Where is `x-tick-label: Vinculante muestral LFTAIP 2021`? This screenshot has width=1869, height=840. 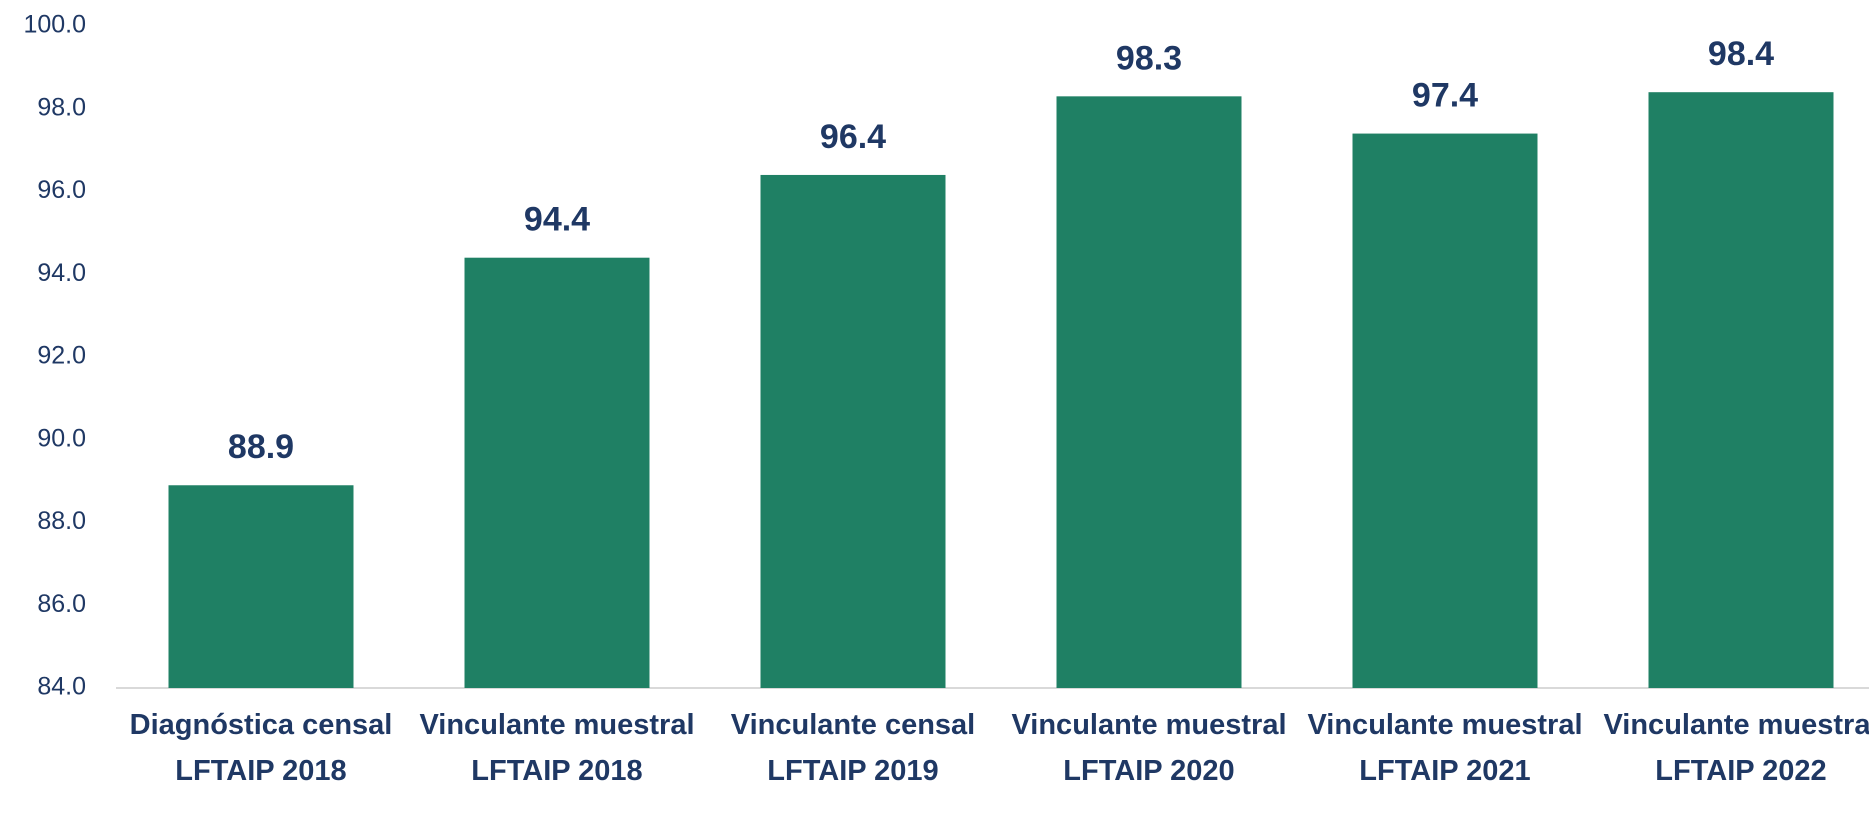 x-tick-label: Vinculante muestral LFTAIP 2021 is located at coordinates (1445, 748).